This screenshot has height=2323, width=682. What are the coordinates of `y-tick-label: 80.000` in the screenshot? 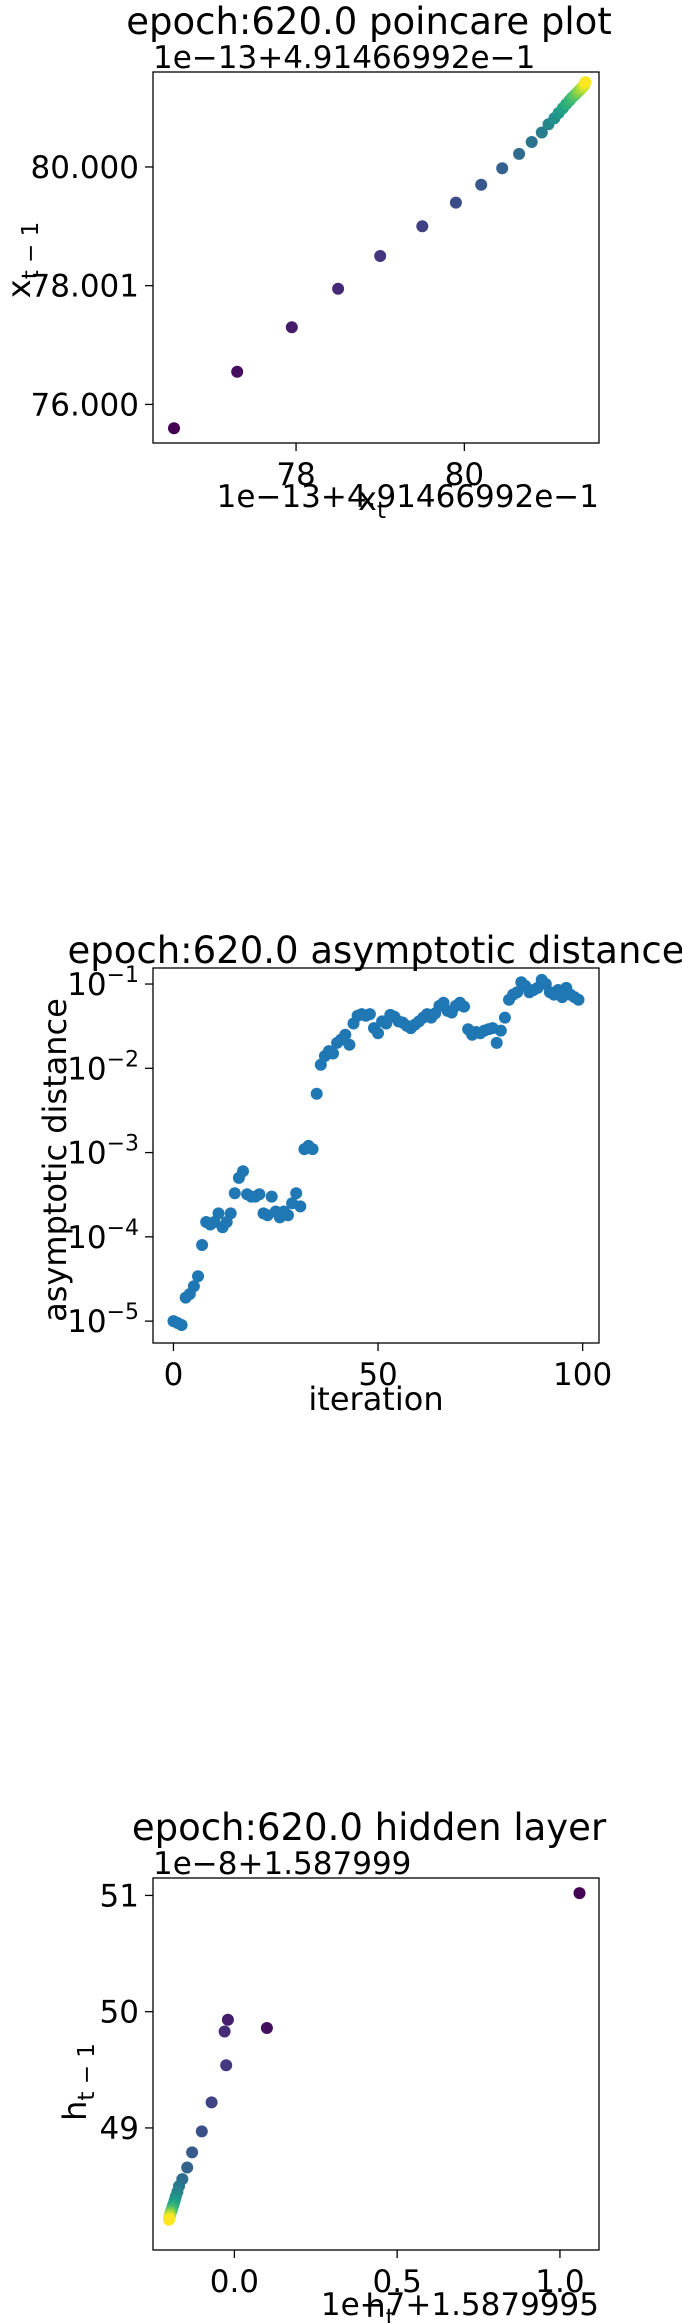 It's located at (85, 168).